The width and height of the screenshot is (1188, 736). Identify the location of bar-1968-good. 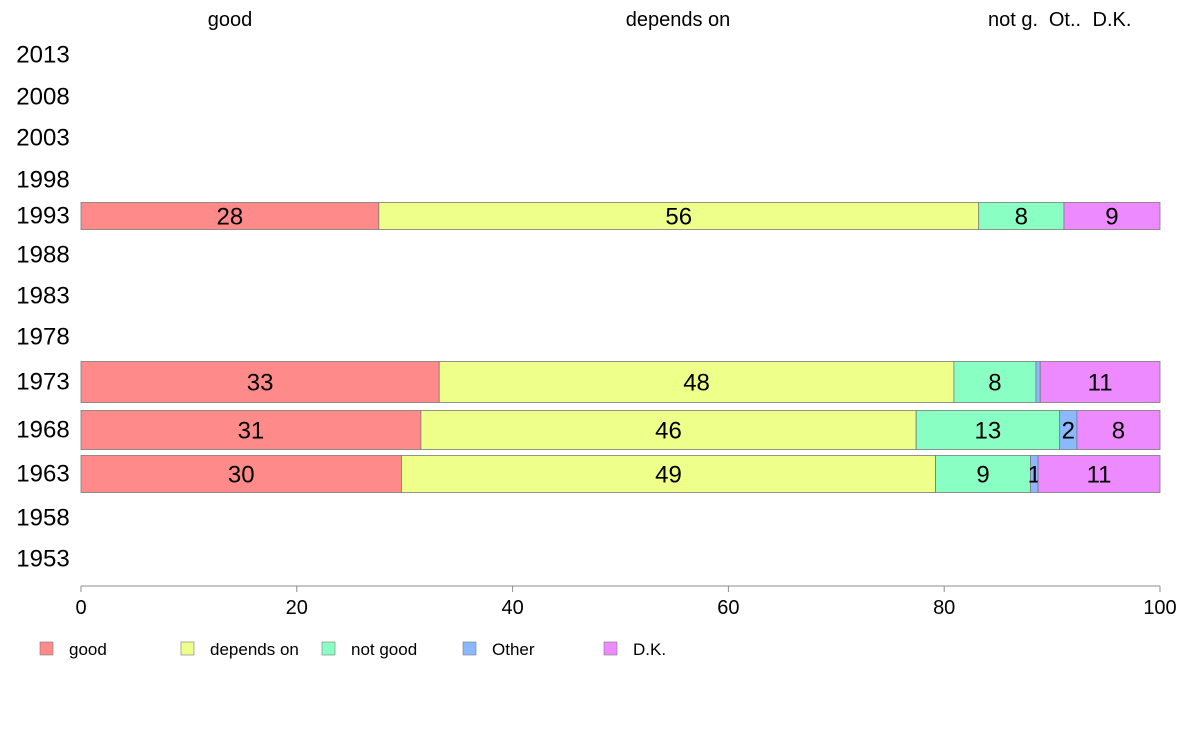
(251, 430).